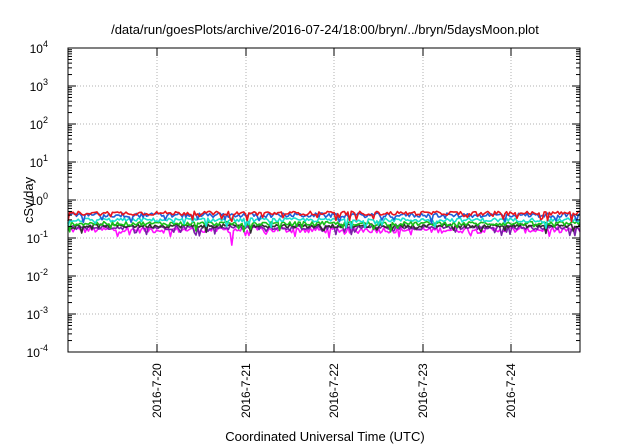 The height and width of the screenshot is (448, 640). Describe the element at coordinates (246, 390) in the screenshot. I see `x-tick-label: 2016-7-21` at that location.